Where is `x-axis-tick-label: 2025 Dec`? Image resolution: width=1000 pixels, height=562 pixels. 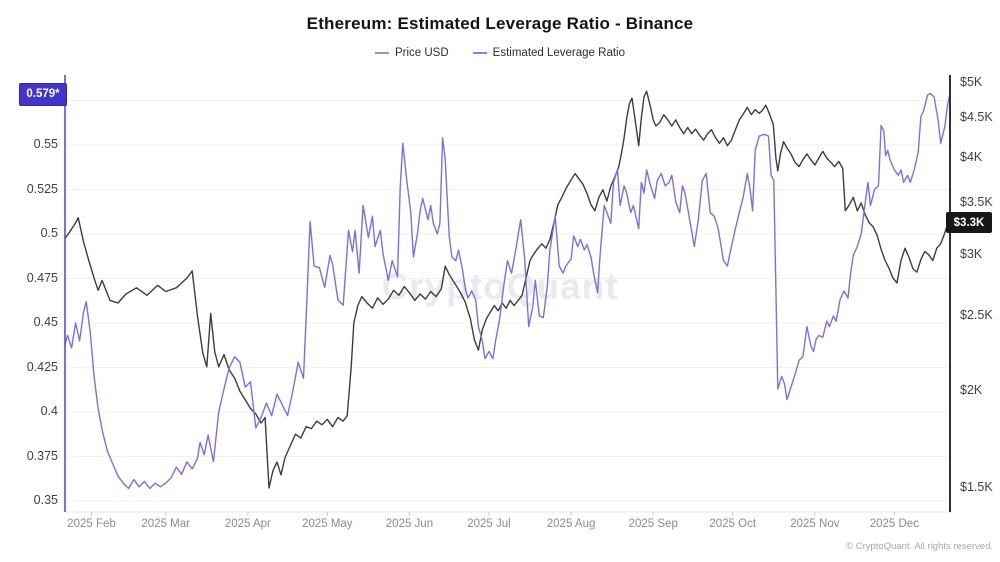 x-axis-tick-label: 2025 Dec is located at coordinates (894, 524).